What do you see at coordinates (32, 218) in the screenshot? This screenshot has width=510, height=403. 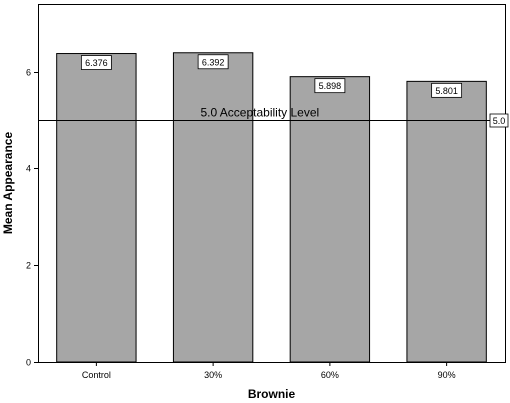 I see `y-axis-ticks: 0 2 4 6` at bounding box center [32, 218].